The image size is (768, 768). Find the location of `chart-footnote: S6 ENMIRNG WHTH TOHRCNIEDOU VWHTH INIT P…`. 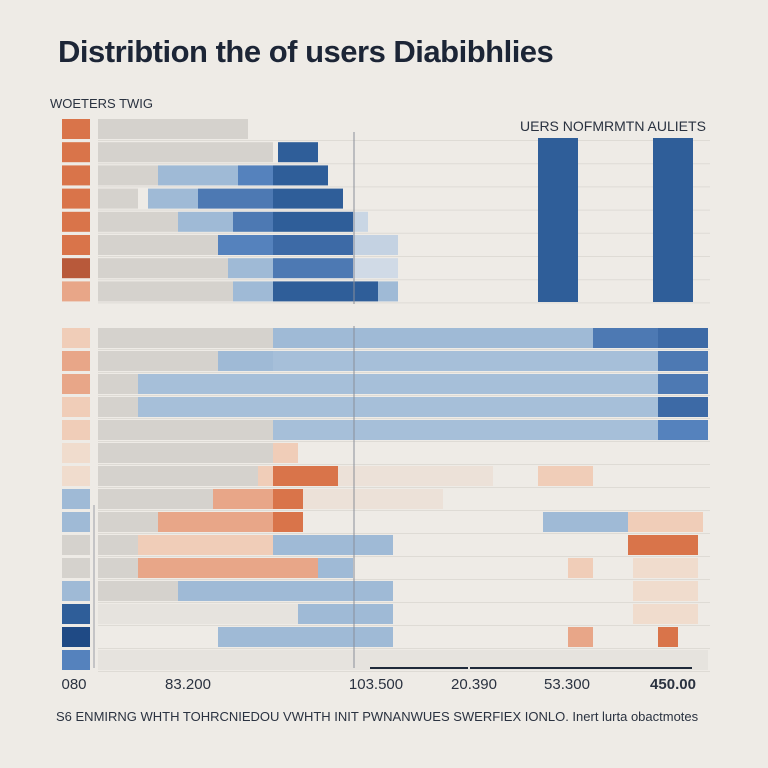

chart-footnote: S6 ENMIRNG WHTH TOHRCNIEDOU VWHTH INIT P… is located at coordinates (377, 716).